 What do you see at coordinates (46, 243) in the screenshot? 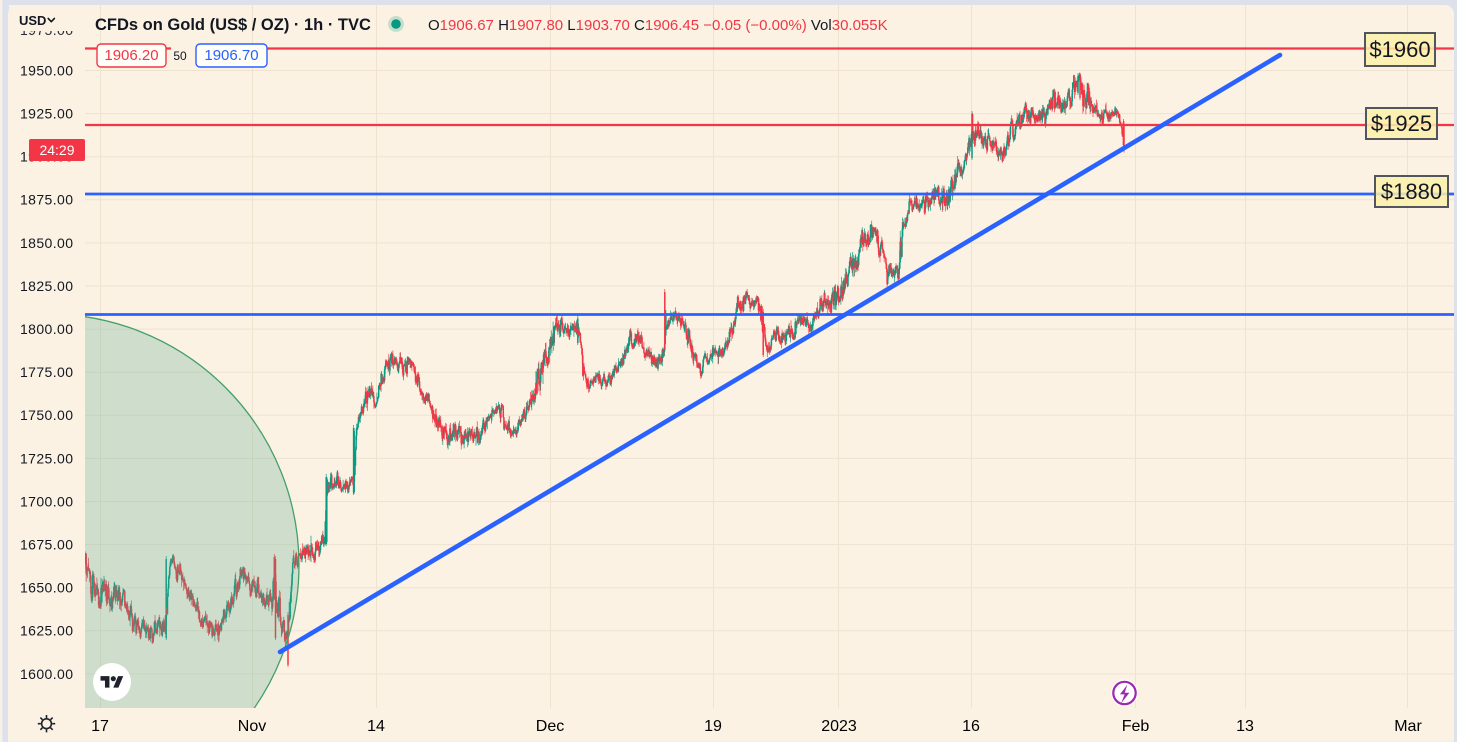
I see `svg-text: 1850.00` at bounding box center [46, 243].